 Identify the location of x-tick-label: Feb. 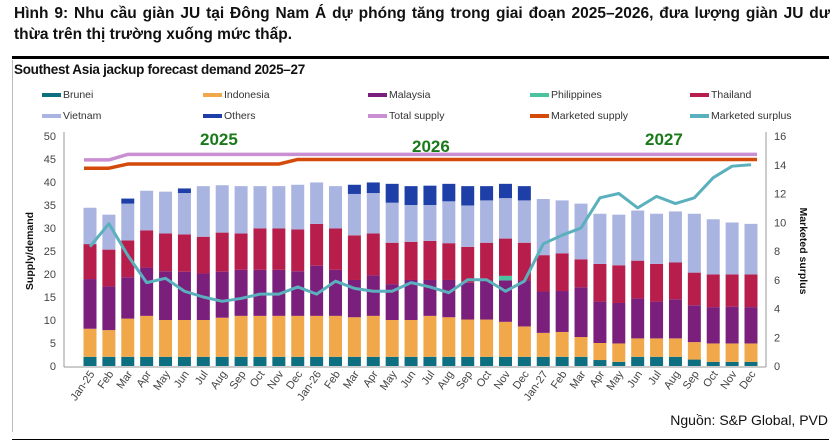
(559, 380).